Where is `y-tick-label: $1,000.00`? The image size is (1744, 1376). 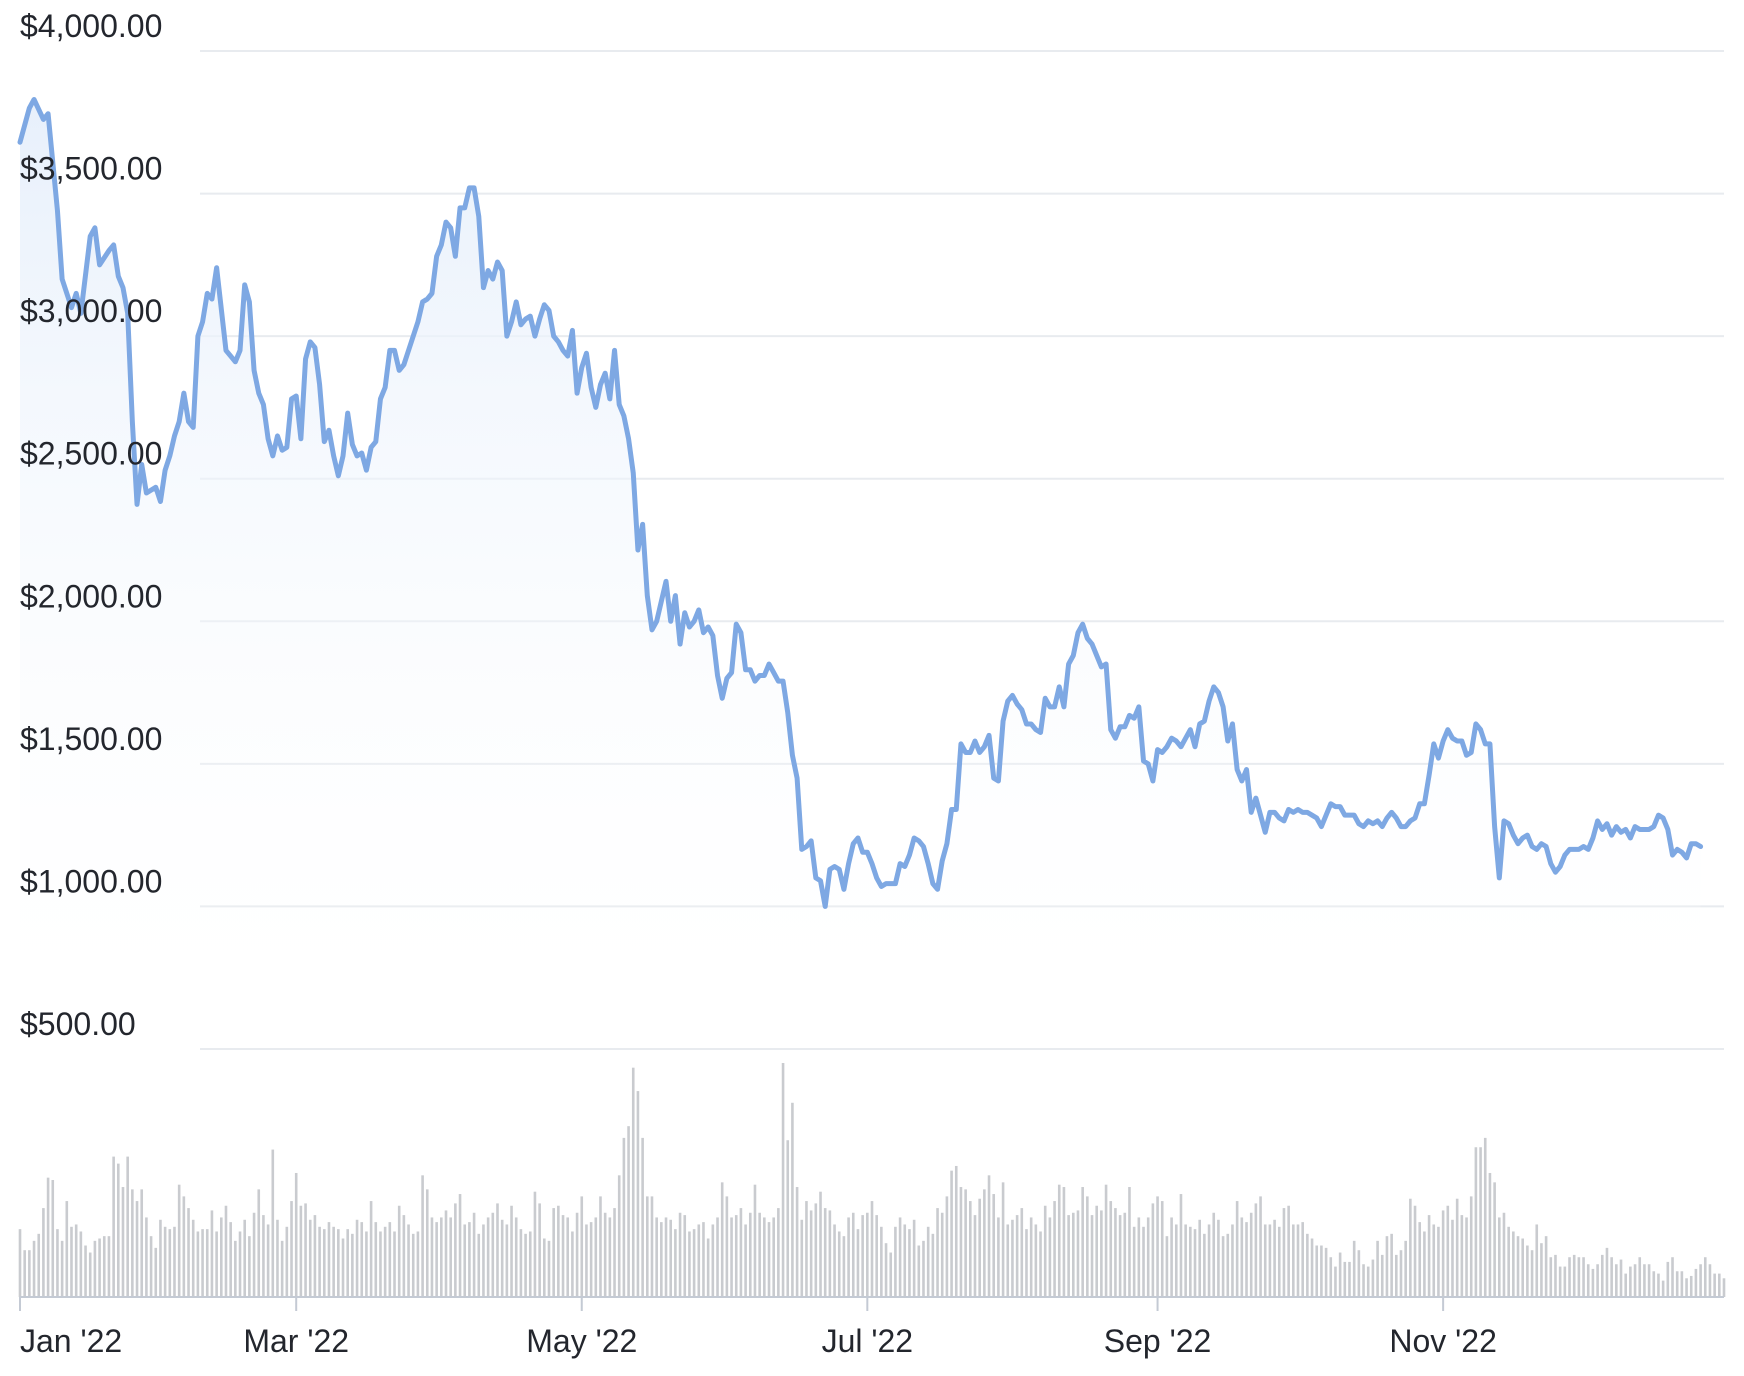
y-tick-label: $1,000.00 is located at coordinates (91, 881).